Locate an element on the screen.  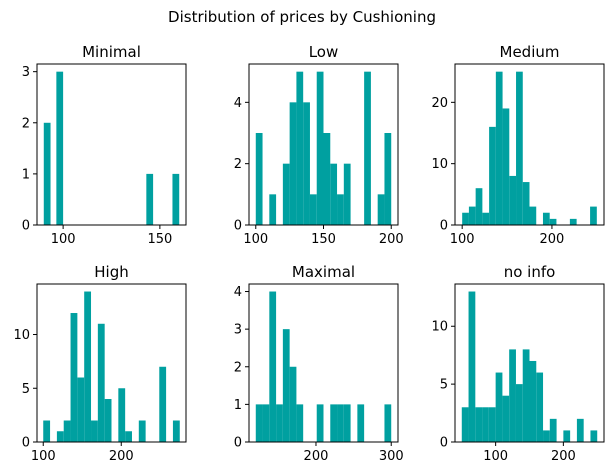
subplot-title: Low is located at coordinates (324, 52).